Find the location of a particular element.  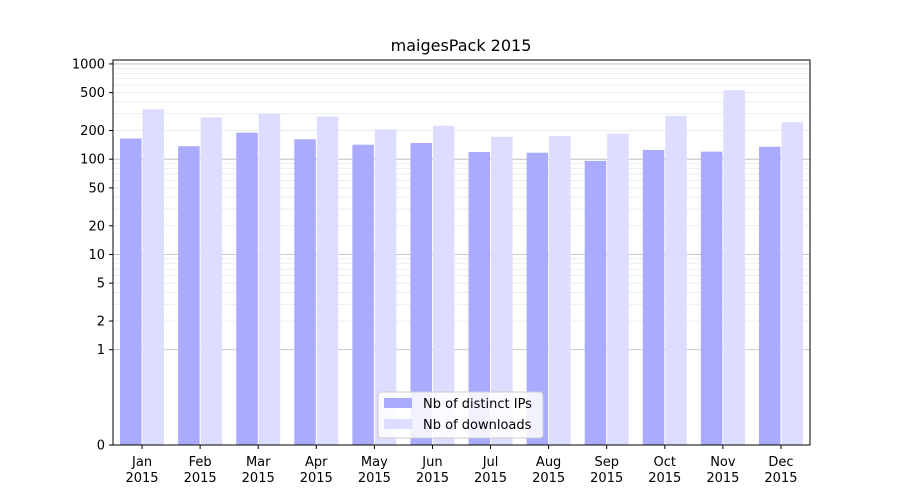

x-tick-label-jun: Jun 2015 is located at coordinates (432, 470).